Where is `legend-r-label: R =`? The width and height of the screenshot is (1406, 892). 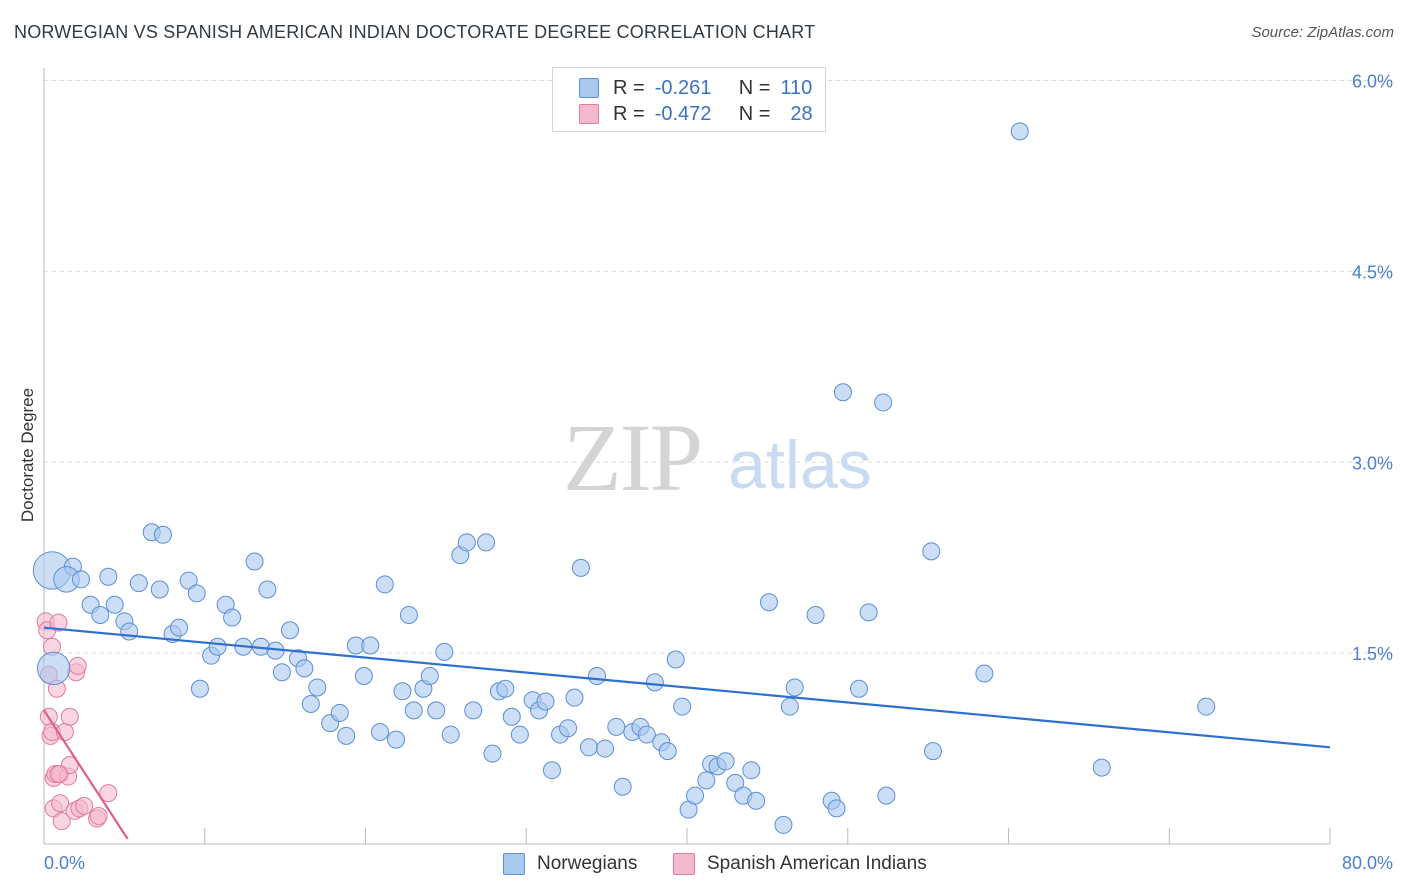 legend-r-label: R = is located at coordinates (629, 87).